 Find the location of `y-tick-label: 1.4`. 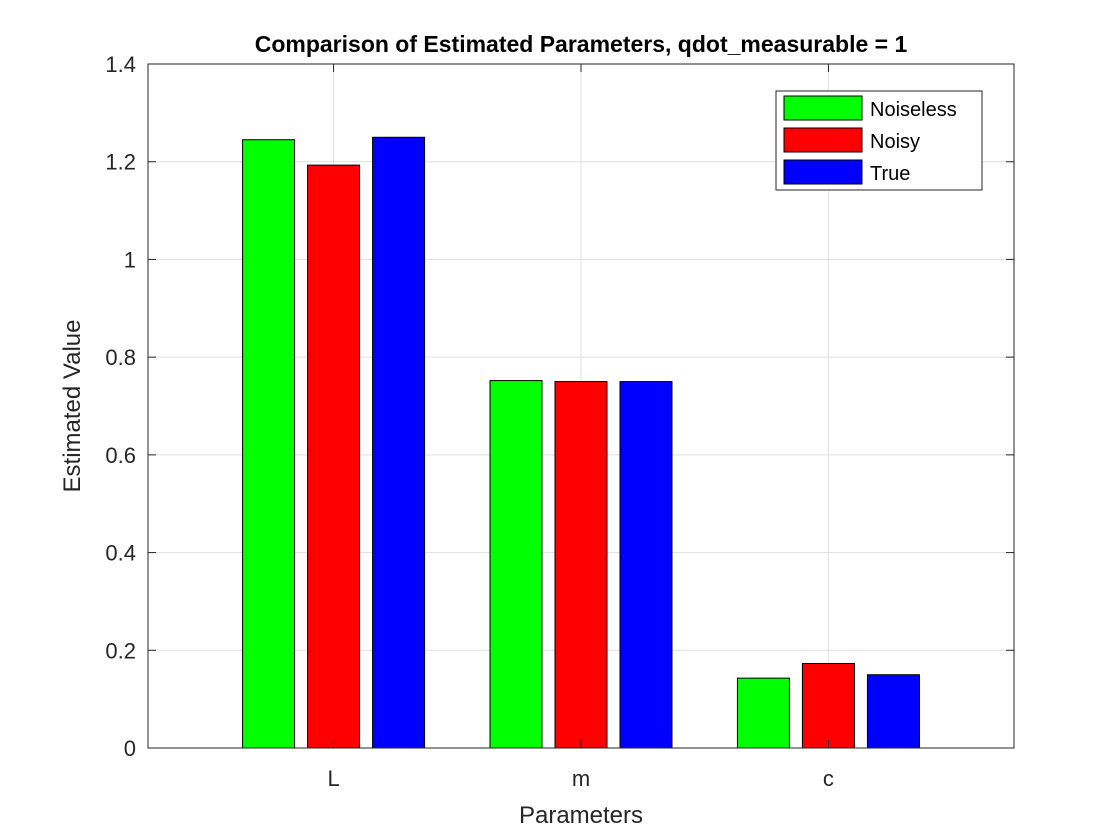

y-tick-label: 1.4 is located at coordinates (120, 64).